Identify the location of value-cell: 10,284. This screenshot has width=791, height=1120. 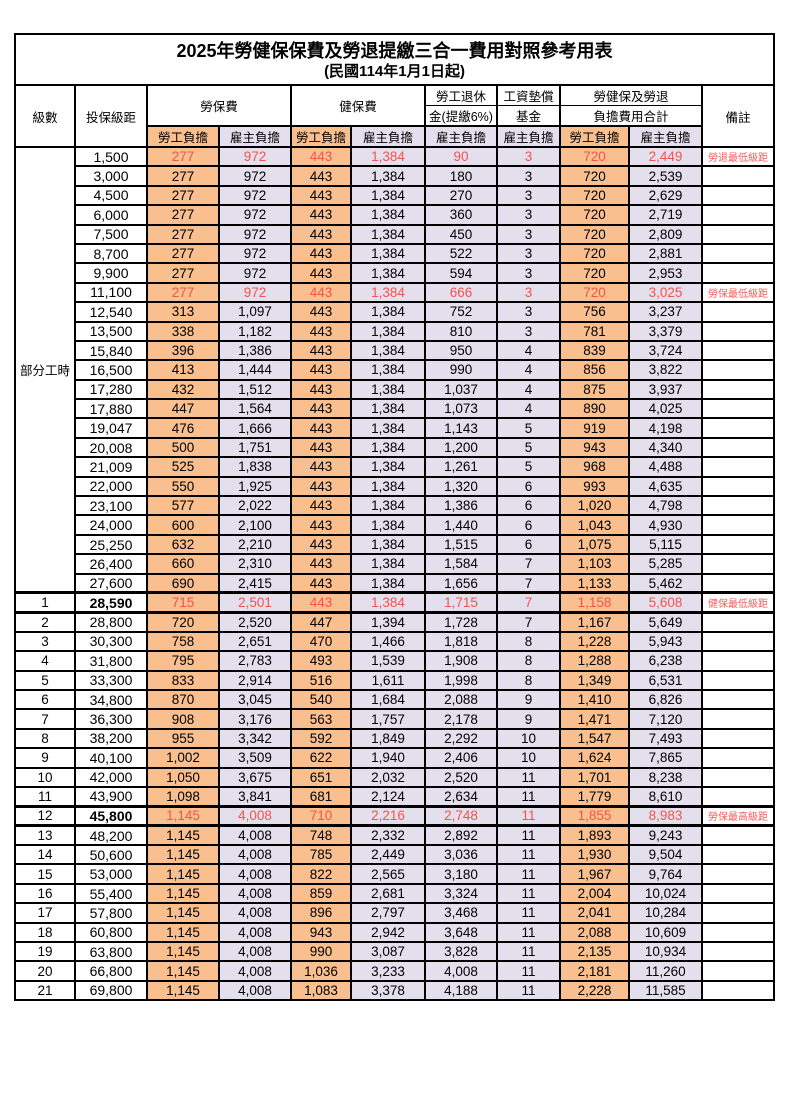
(665, 913).